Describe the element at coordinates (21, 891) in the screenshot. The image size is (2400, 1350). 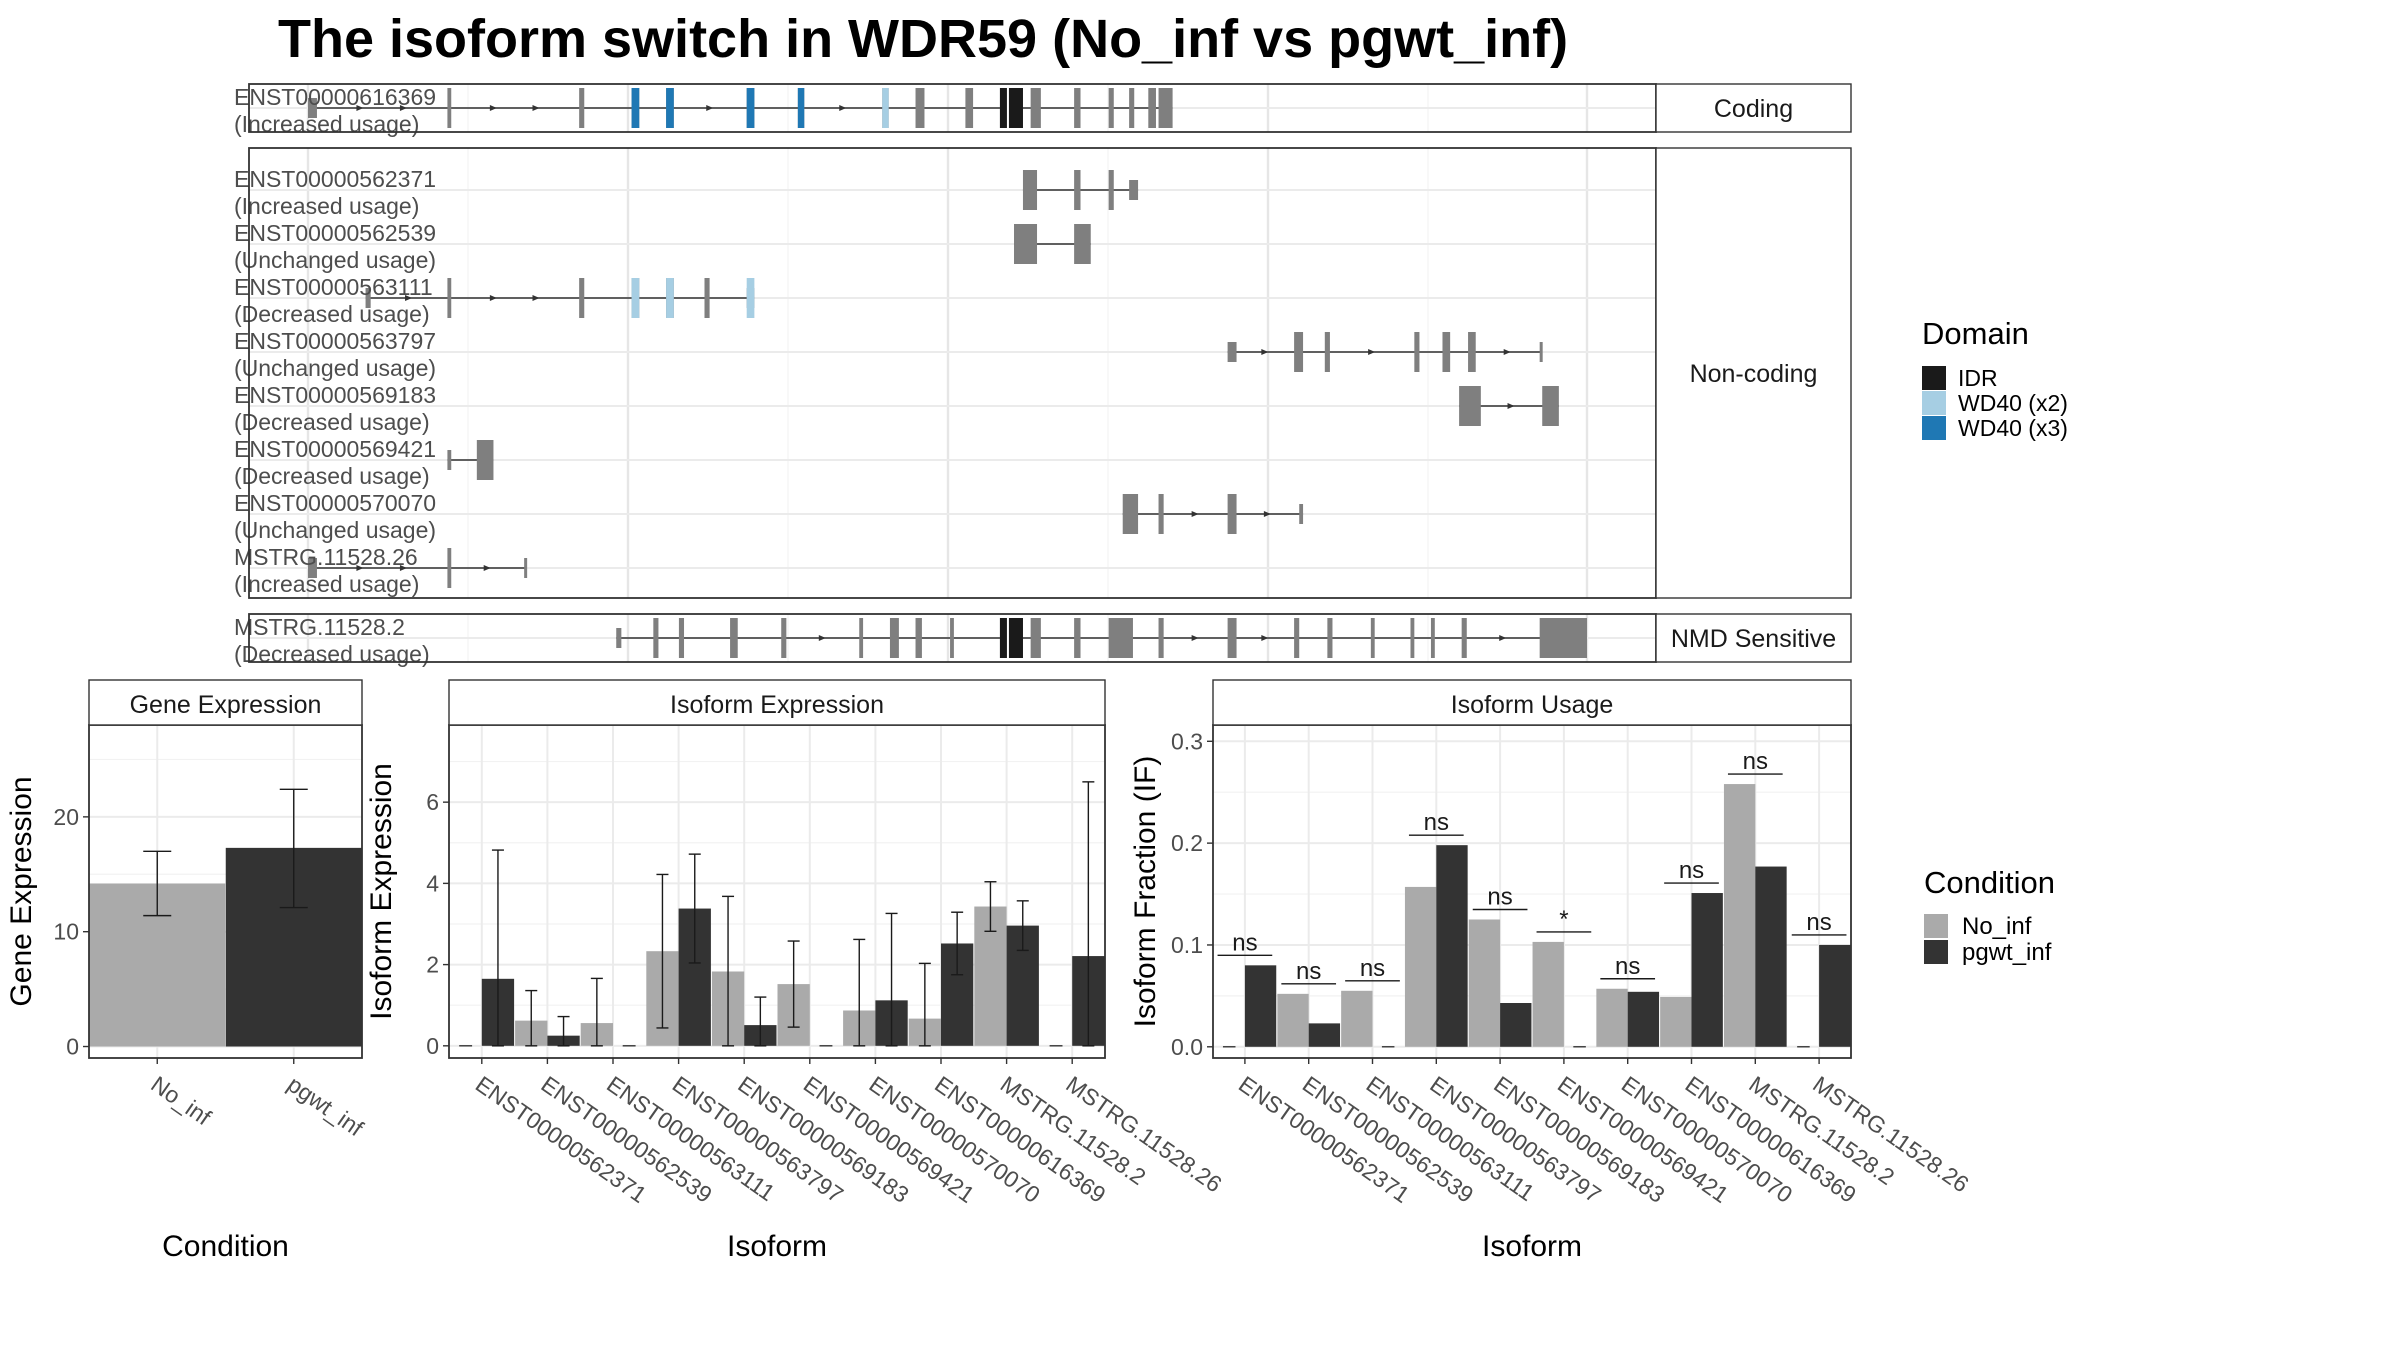
I see `y-axis-title: Gene Expression` at that location.